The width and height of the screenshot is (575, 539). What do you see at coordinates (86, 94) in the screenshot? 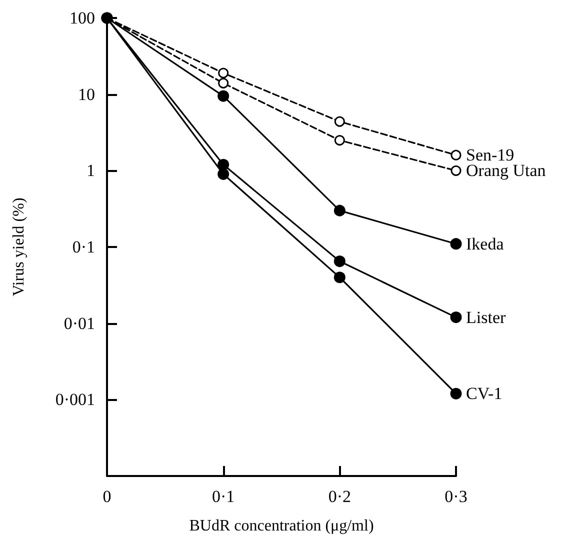
I see `y-tick-label: 10` at bounding box center [86, 94].